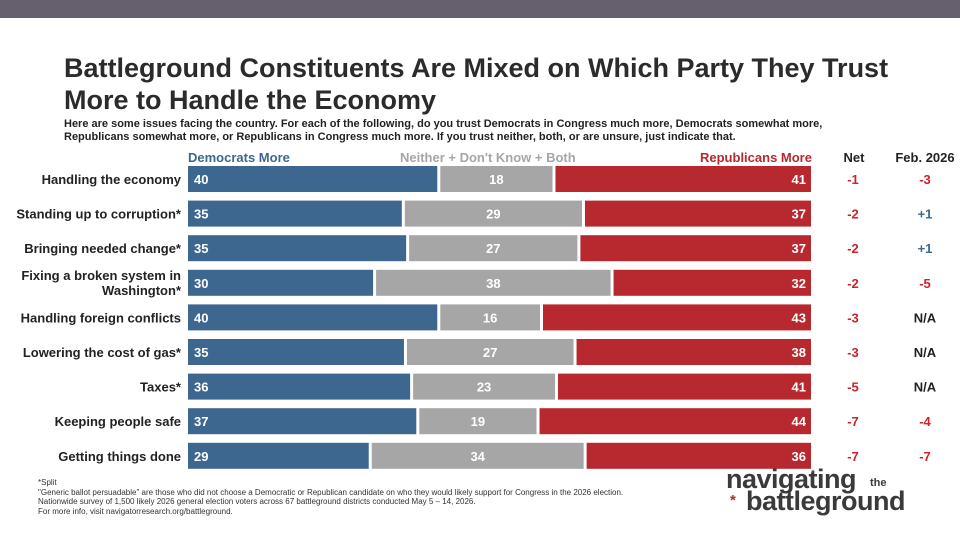 This screenshot has width=960, height=540. What do you see at coordinates (878, 483) in the screenshot?
I see `logo-the: the` at bounding box center [878, 483].